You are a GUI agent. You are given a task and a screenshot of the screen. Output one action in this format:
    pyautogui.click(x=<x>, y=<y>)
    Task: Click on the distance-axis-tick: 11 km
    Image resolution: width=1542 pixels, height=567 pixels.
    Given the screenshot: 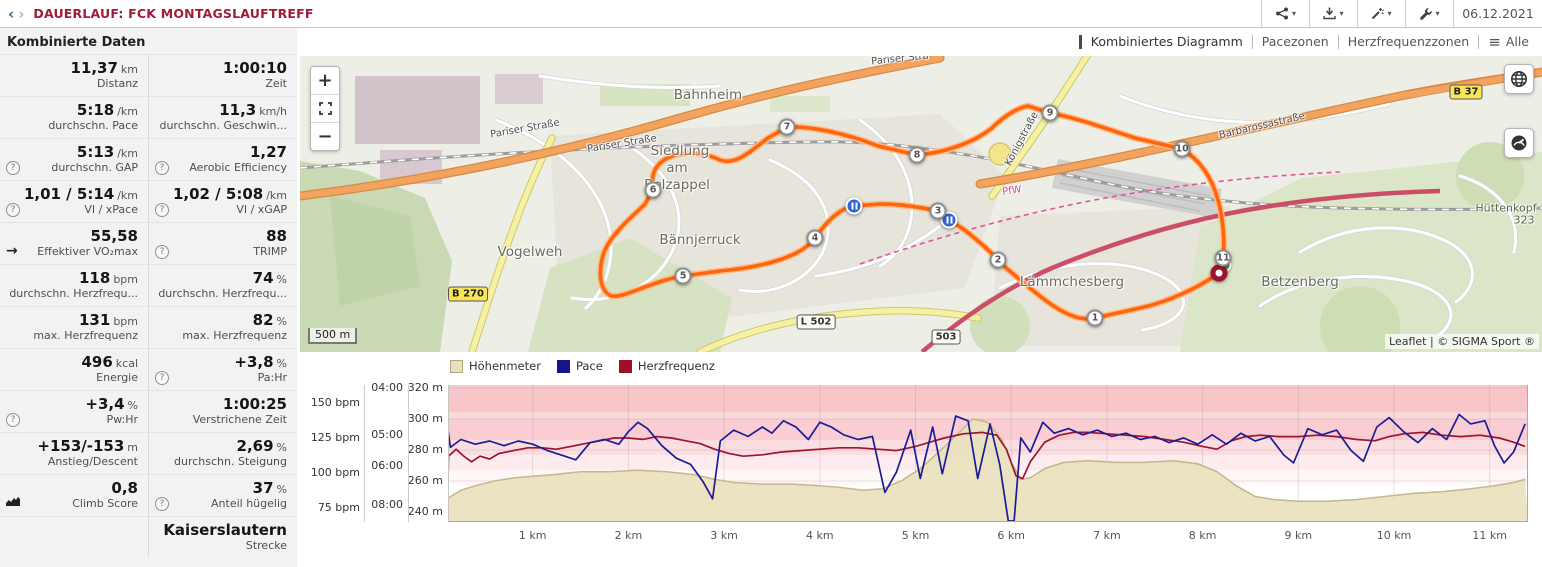 What is the action you would take?
    pyautogui.click(x=1489, y=535)
    